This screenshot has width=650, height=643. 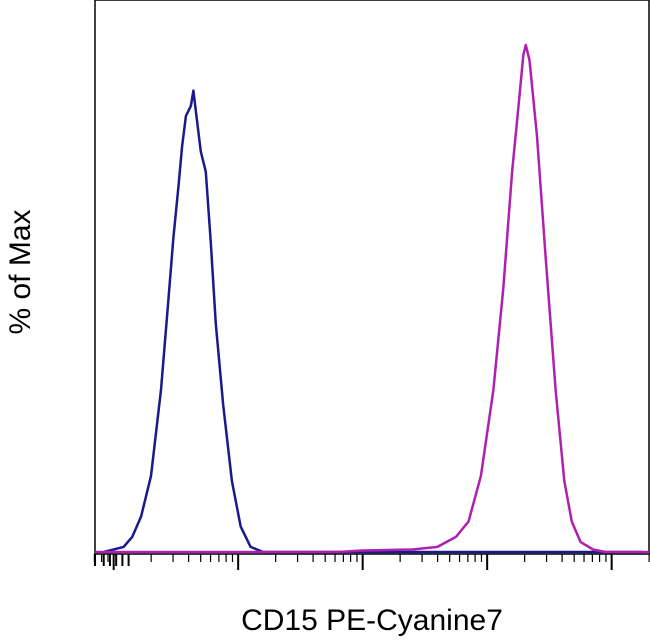 I want to click on y-axis-label: % of Max, so click(x=20, y=271).